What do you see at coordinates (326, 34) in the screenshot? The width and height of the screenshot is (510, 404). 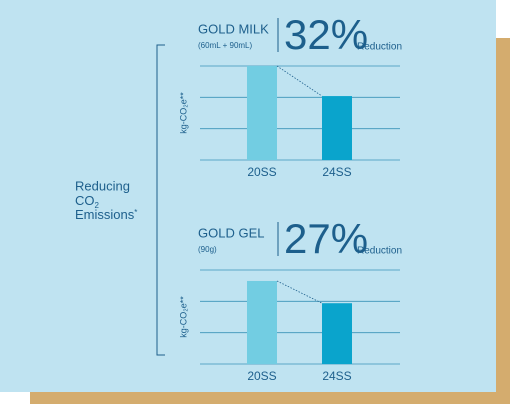 I see `headline: 32%` at bounding box center [326, 34].